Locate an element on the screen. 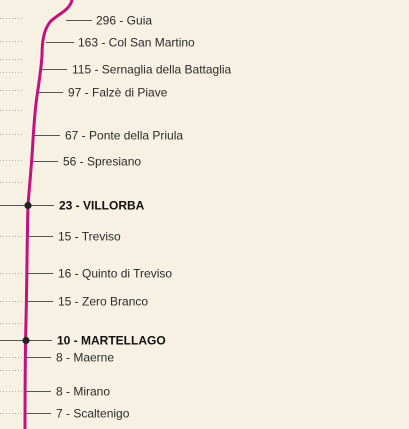 The height and width of the screenshot is (429, 409). place-label: 163 - Col San Martino is located at coordinates (136, 43).